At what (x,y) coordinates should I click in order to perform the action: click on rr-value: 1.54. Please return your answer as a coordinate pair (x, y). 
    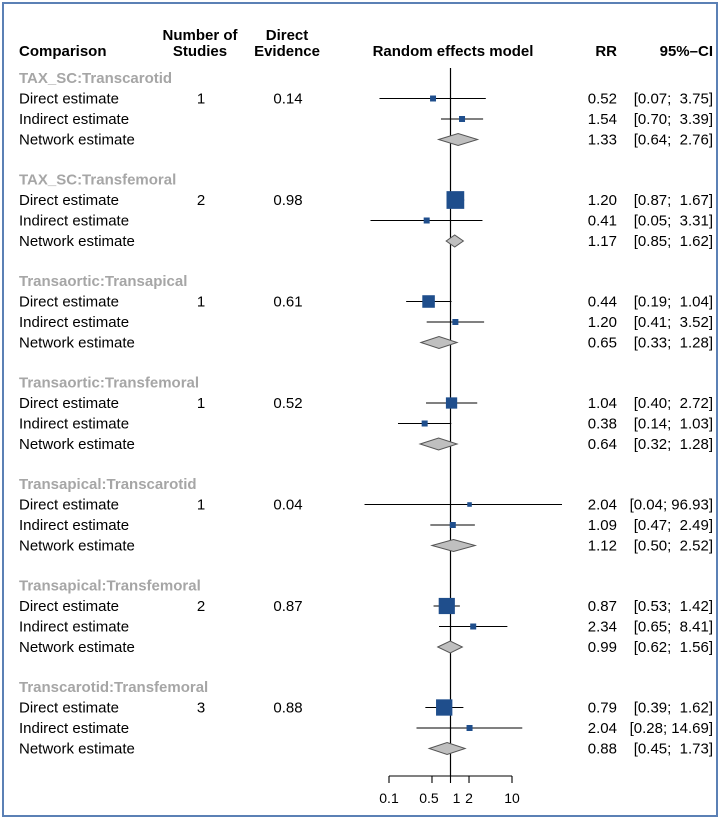
    Looking at the image, I should click on (602, 119).